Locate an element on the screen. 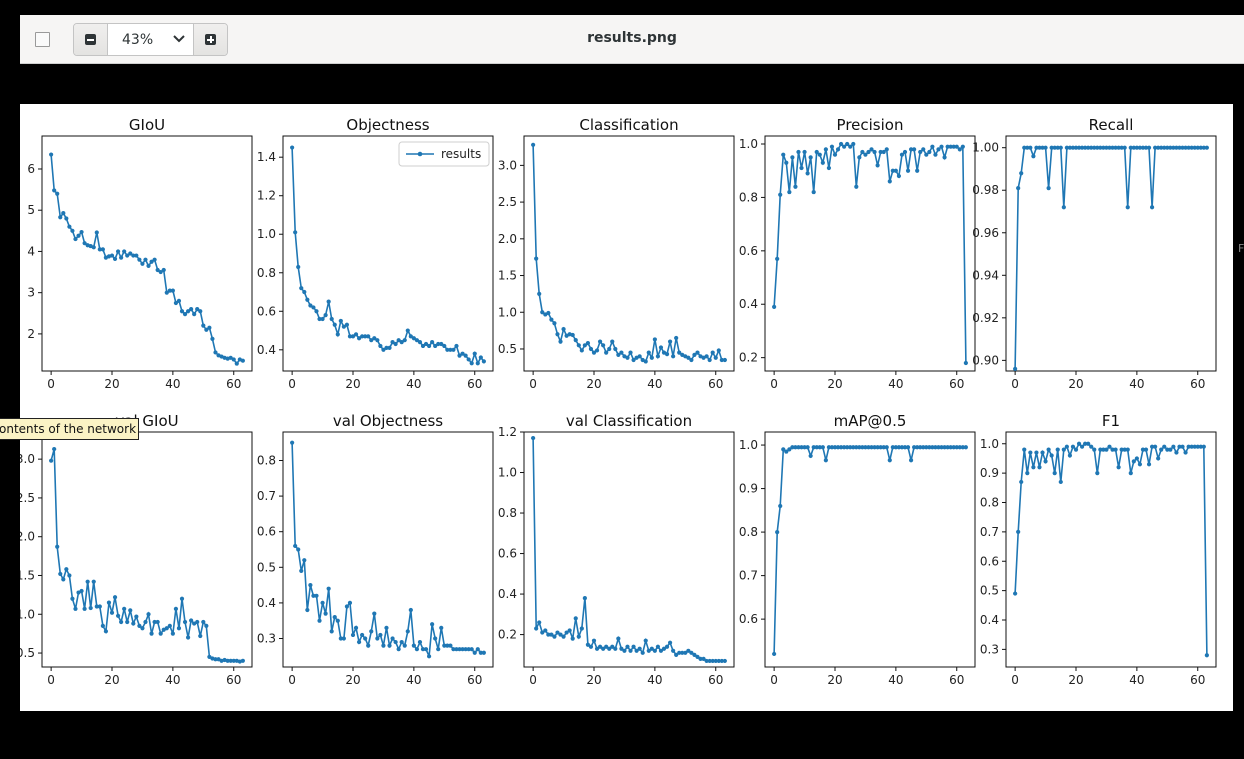  y-tick-label: 0.92 is located at coordinates (985, 318).